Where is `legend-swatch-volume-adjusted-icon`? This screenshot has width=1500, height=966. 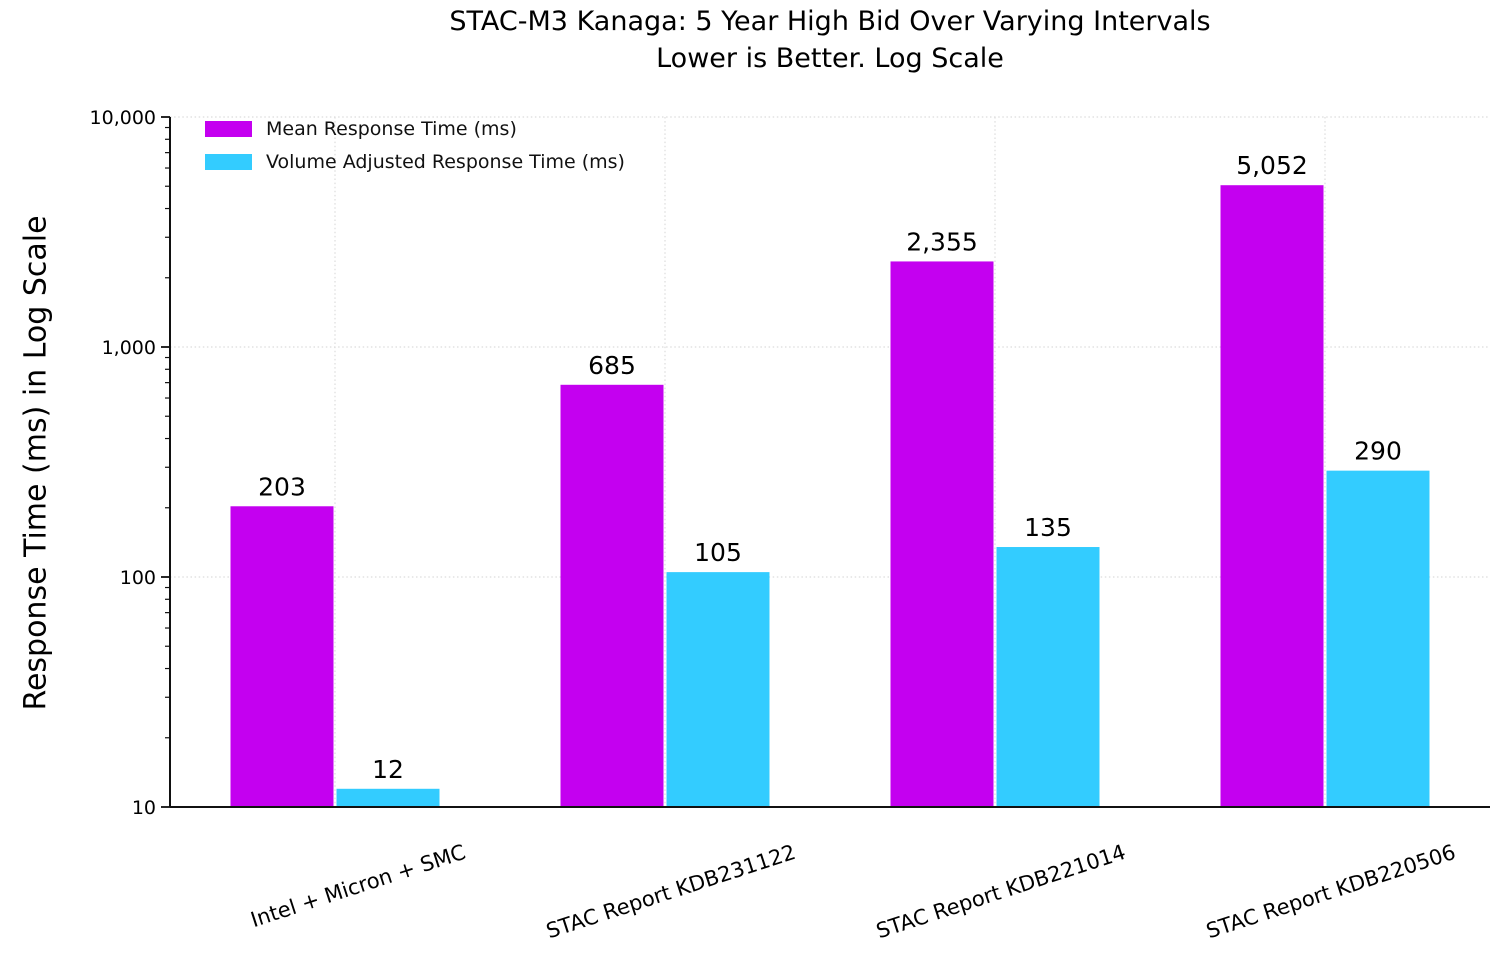
legend-swatch-volume-adjusted-icon is located at coordinates (228, 161).